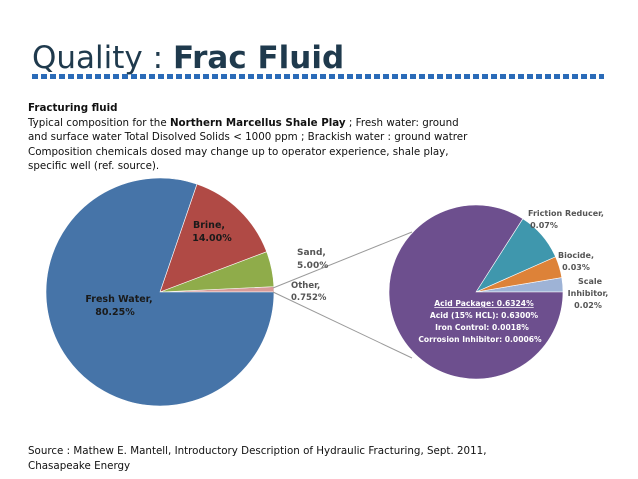 This screenshot has height=479, width=638. I want to click on source-line-2: Chasapeake Energy, so click(79, 466).